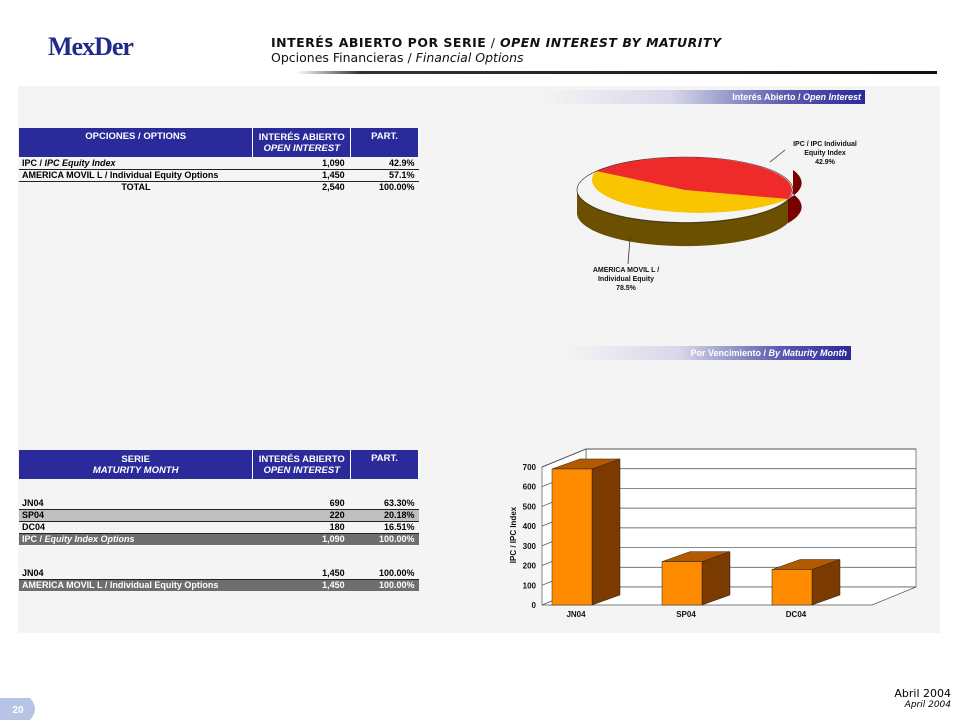  Describe the element at coordinates (469, 57) in the screenshot. I see `subtitle-english: Financial Options` at that location.